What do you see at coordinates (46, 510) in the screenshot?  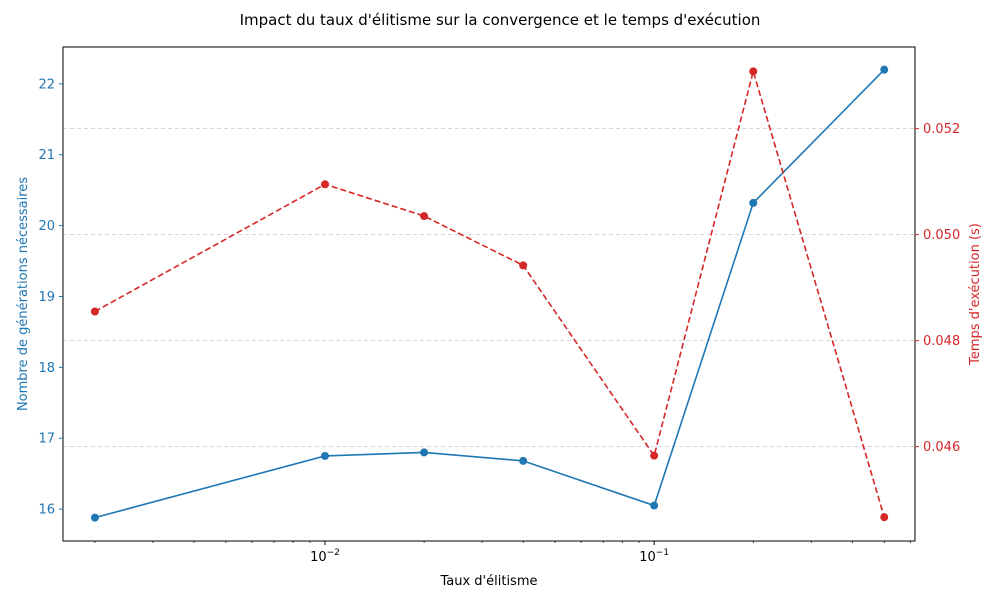 I see `y-left-tick-label: 16` at bounding box center [46, 510].